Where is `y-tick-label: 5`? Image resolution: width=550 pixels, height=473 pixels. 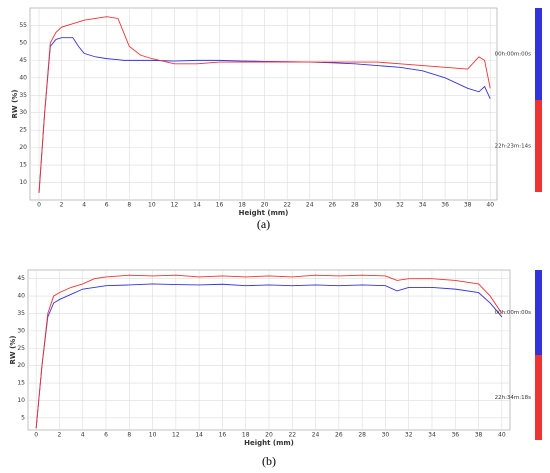 y-tick-label: 5 is located at coordinates (23, 417).